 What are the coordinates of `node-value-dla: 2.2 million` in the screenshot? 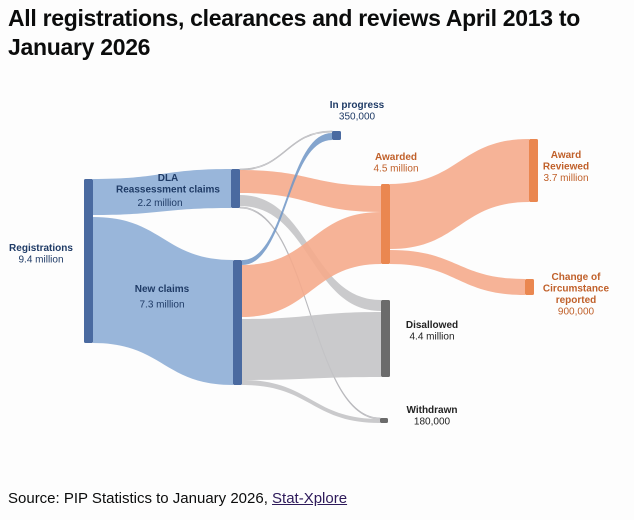 It's located at (159, 203).